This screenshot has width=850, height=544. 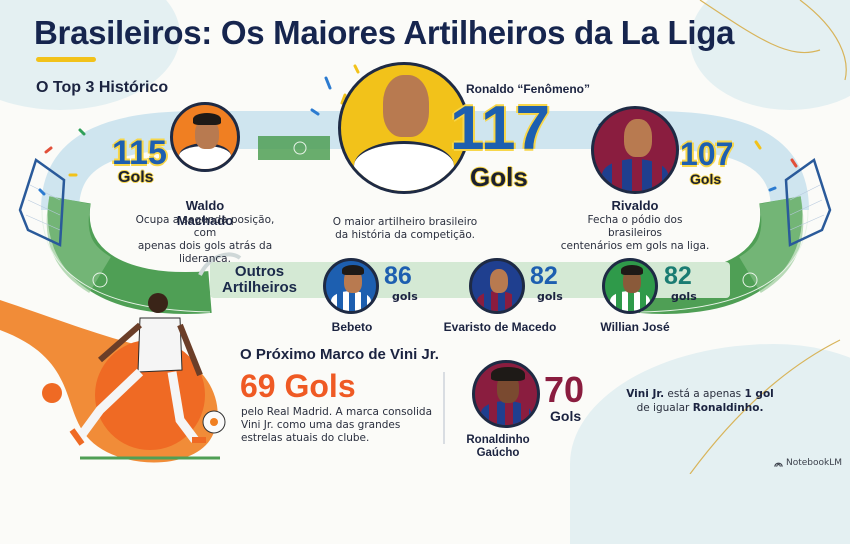 What do you see at coordinates (398, 276) in the screenshot?
I see `goals-number-bebeto: 86` at bounding box center [398, 276].